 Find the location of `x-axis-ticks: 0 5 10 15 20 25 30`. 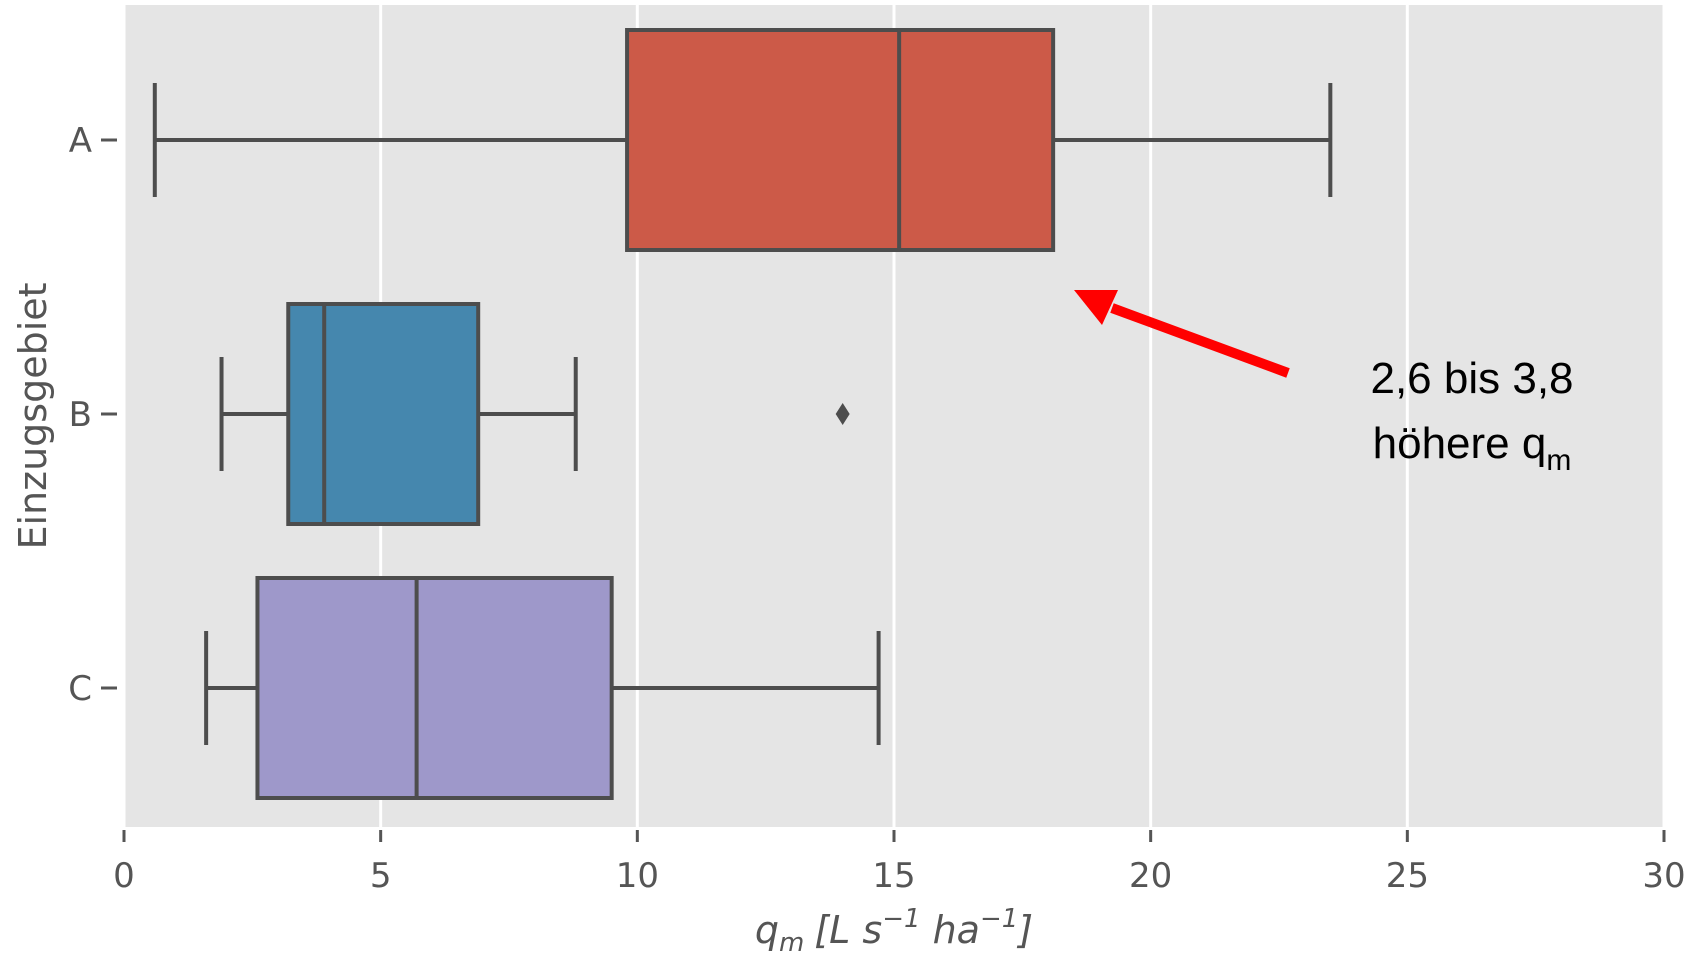

x-axis-ticks: 0 5 10 15 20 25 30 is located at coordinates (899, 863).